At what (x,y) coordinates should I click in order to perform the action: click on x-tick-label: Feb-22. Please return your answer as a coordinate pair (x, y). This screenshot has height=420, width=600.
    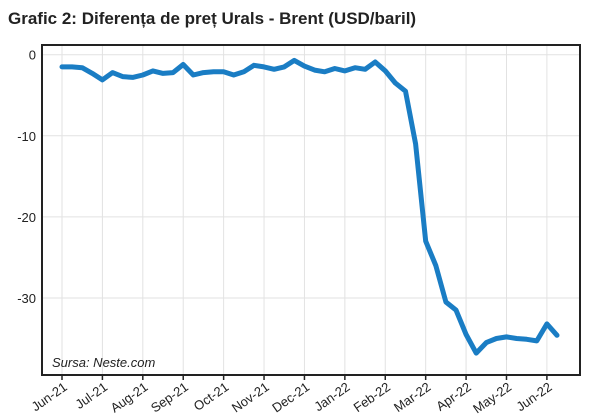
    Looking at the image, I should click on (372, 397).